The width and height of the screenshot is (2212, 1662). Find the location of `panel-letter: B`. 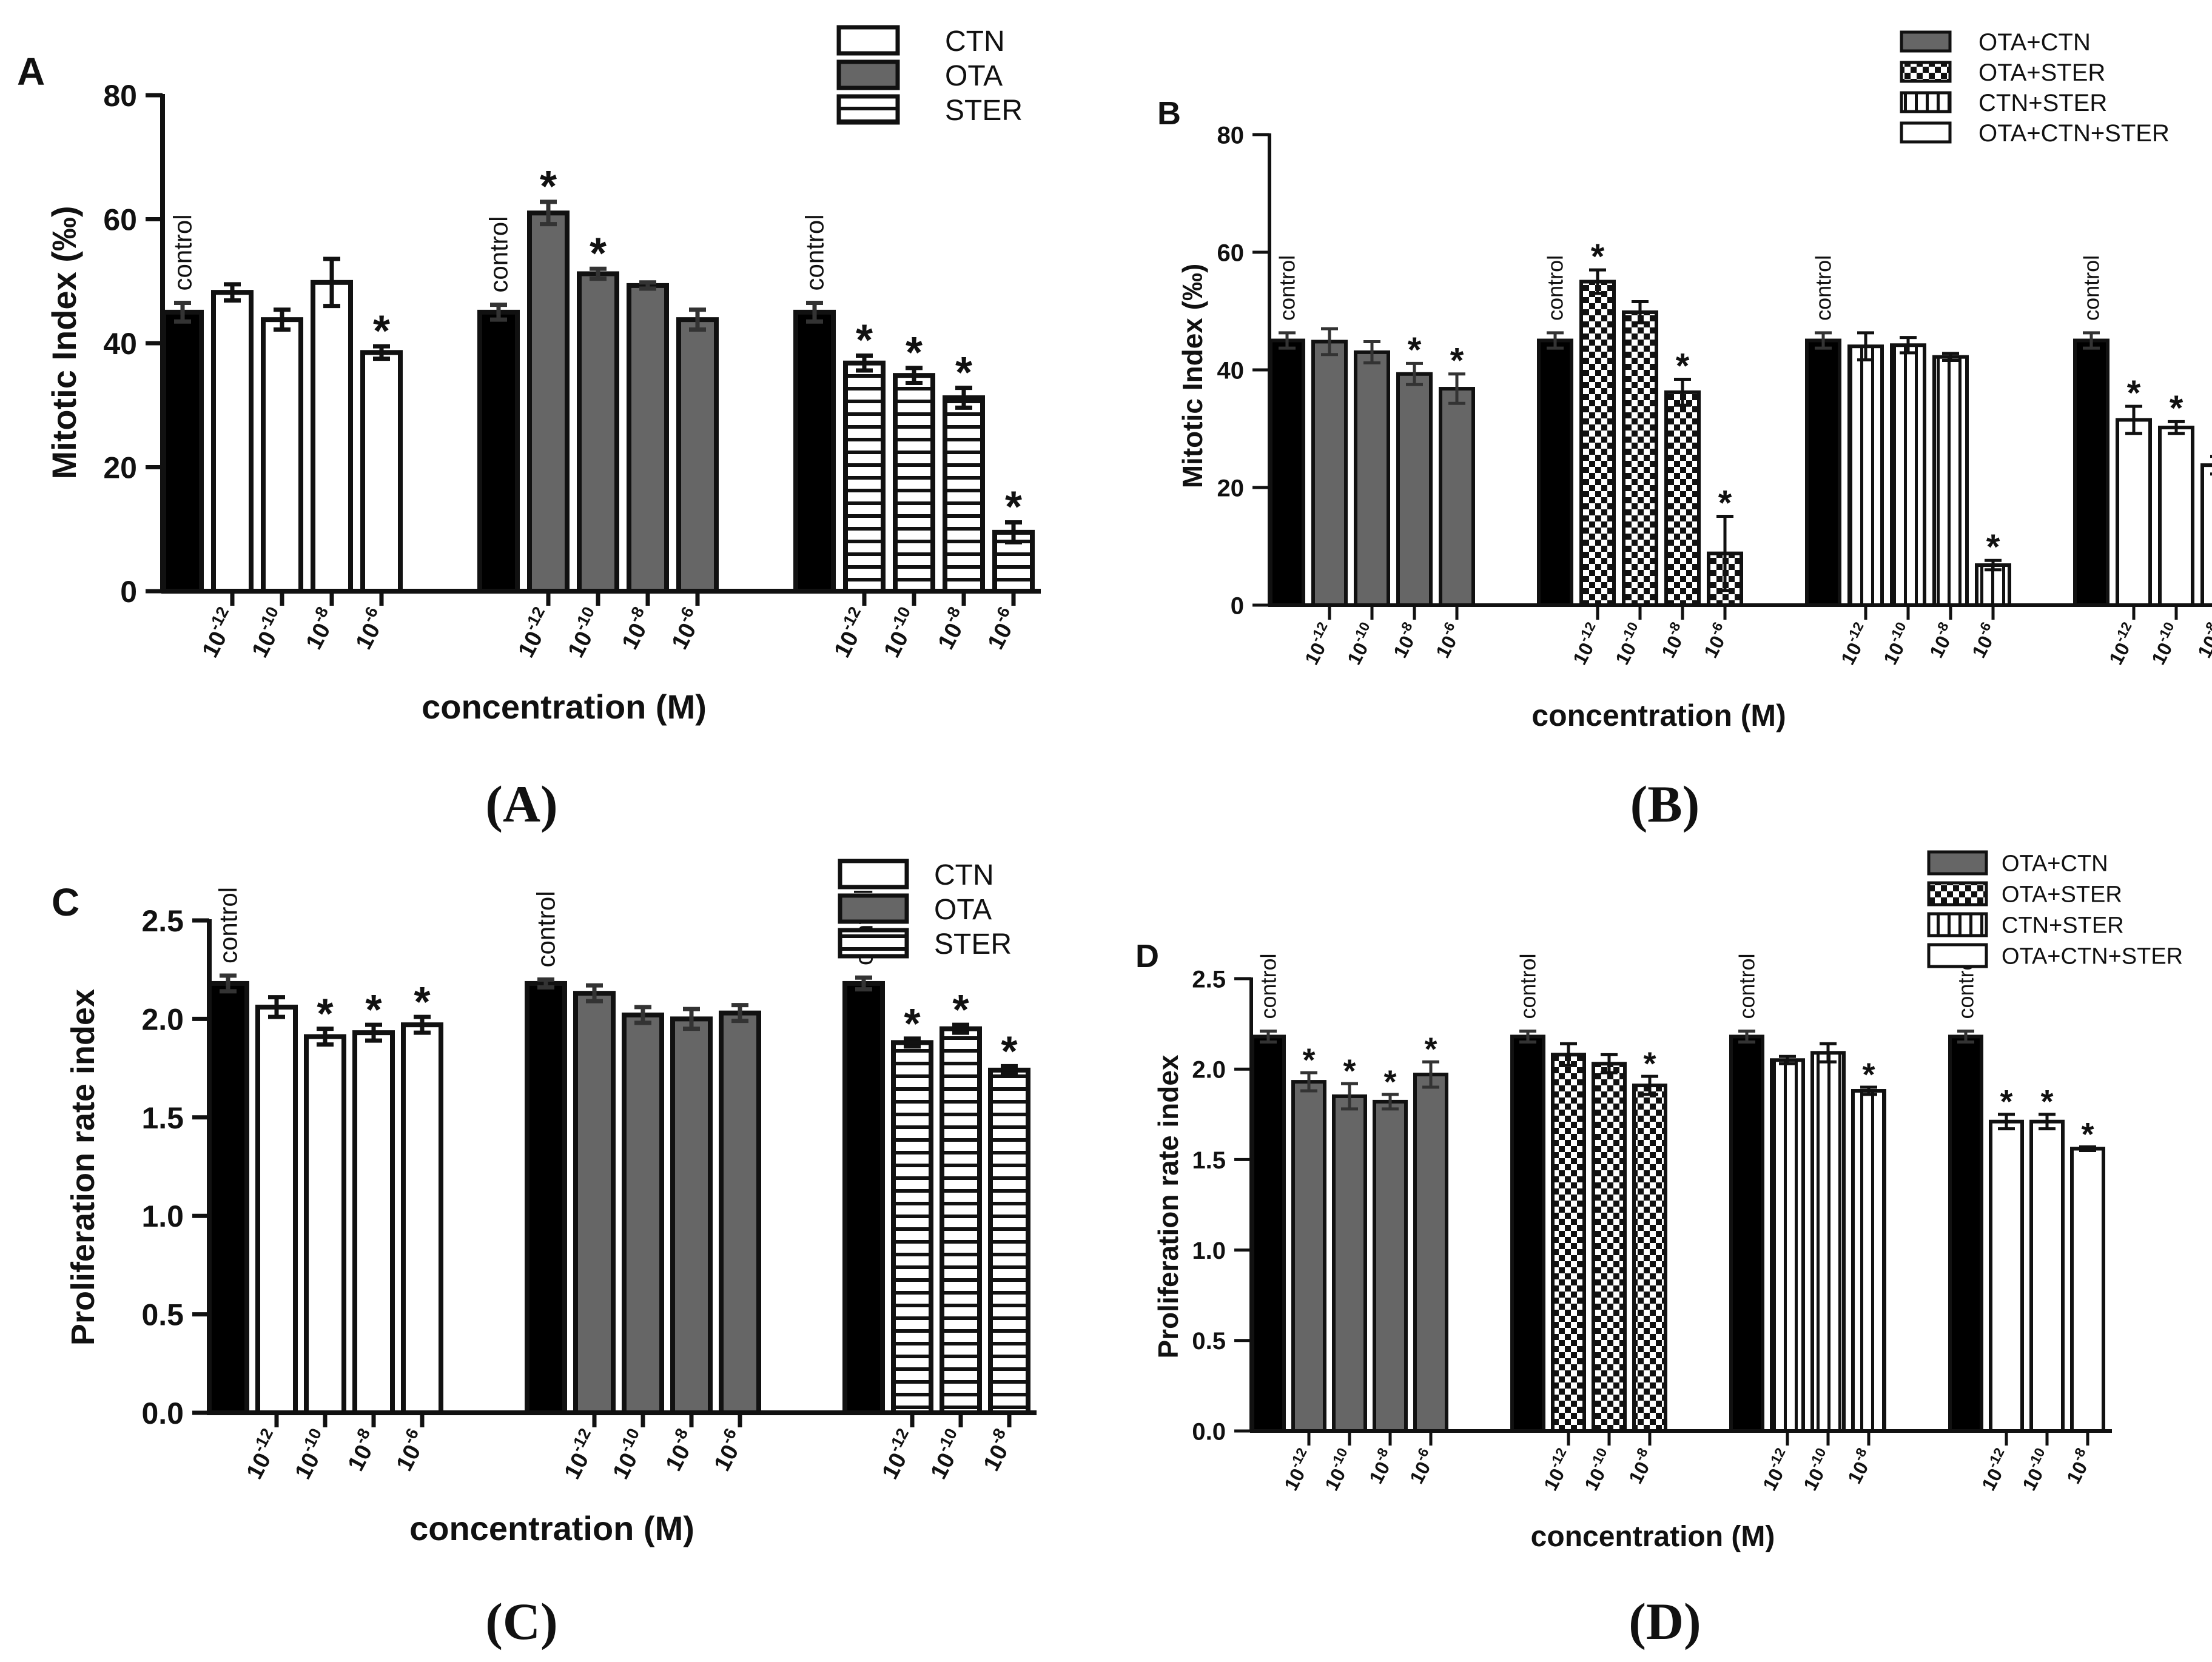

panel-letter: B is located at coordinates (1169, 113).